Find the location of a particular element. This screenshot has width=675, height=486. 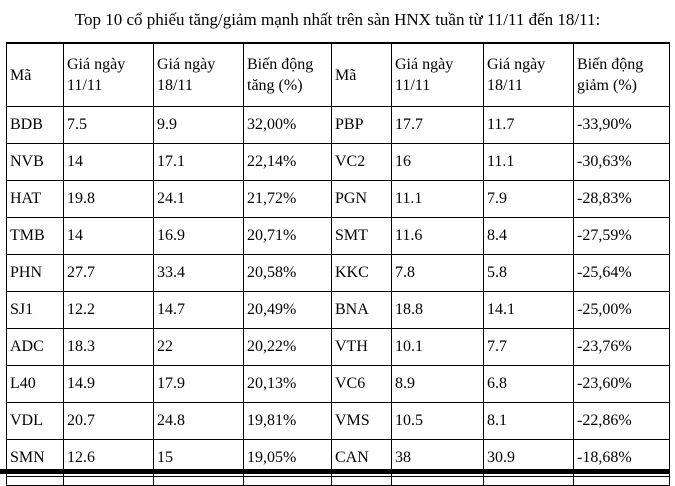

cell-code-gain: SJ1 is located at coordinates (35, 310).